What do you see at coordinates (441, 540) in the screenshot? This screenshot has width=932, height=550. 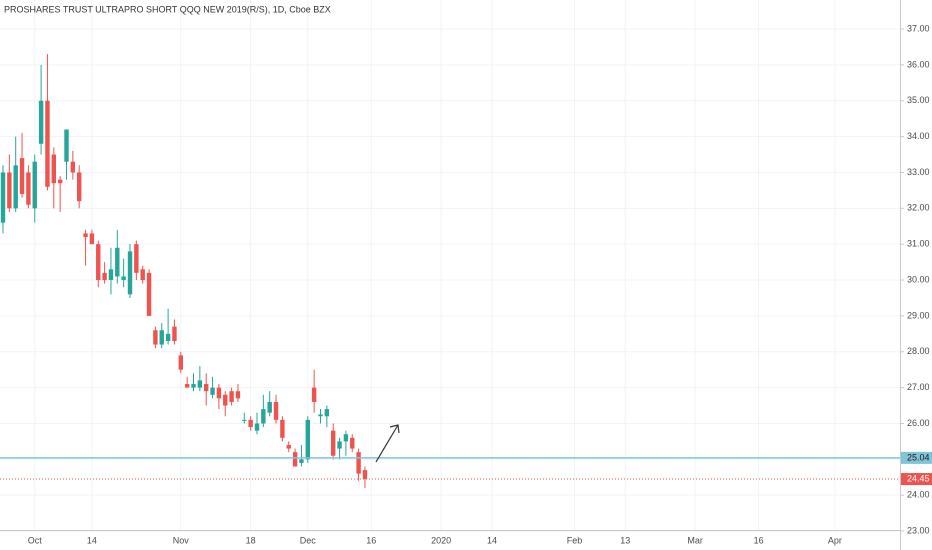 I see `x-tick-label: 2020` at bounding box center [441, 540].